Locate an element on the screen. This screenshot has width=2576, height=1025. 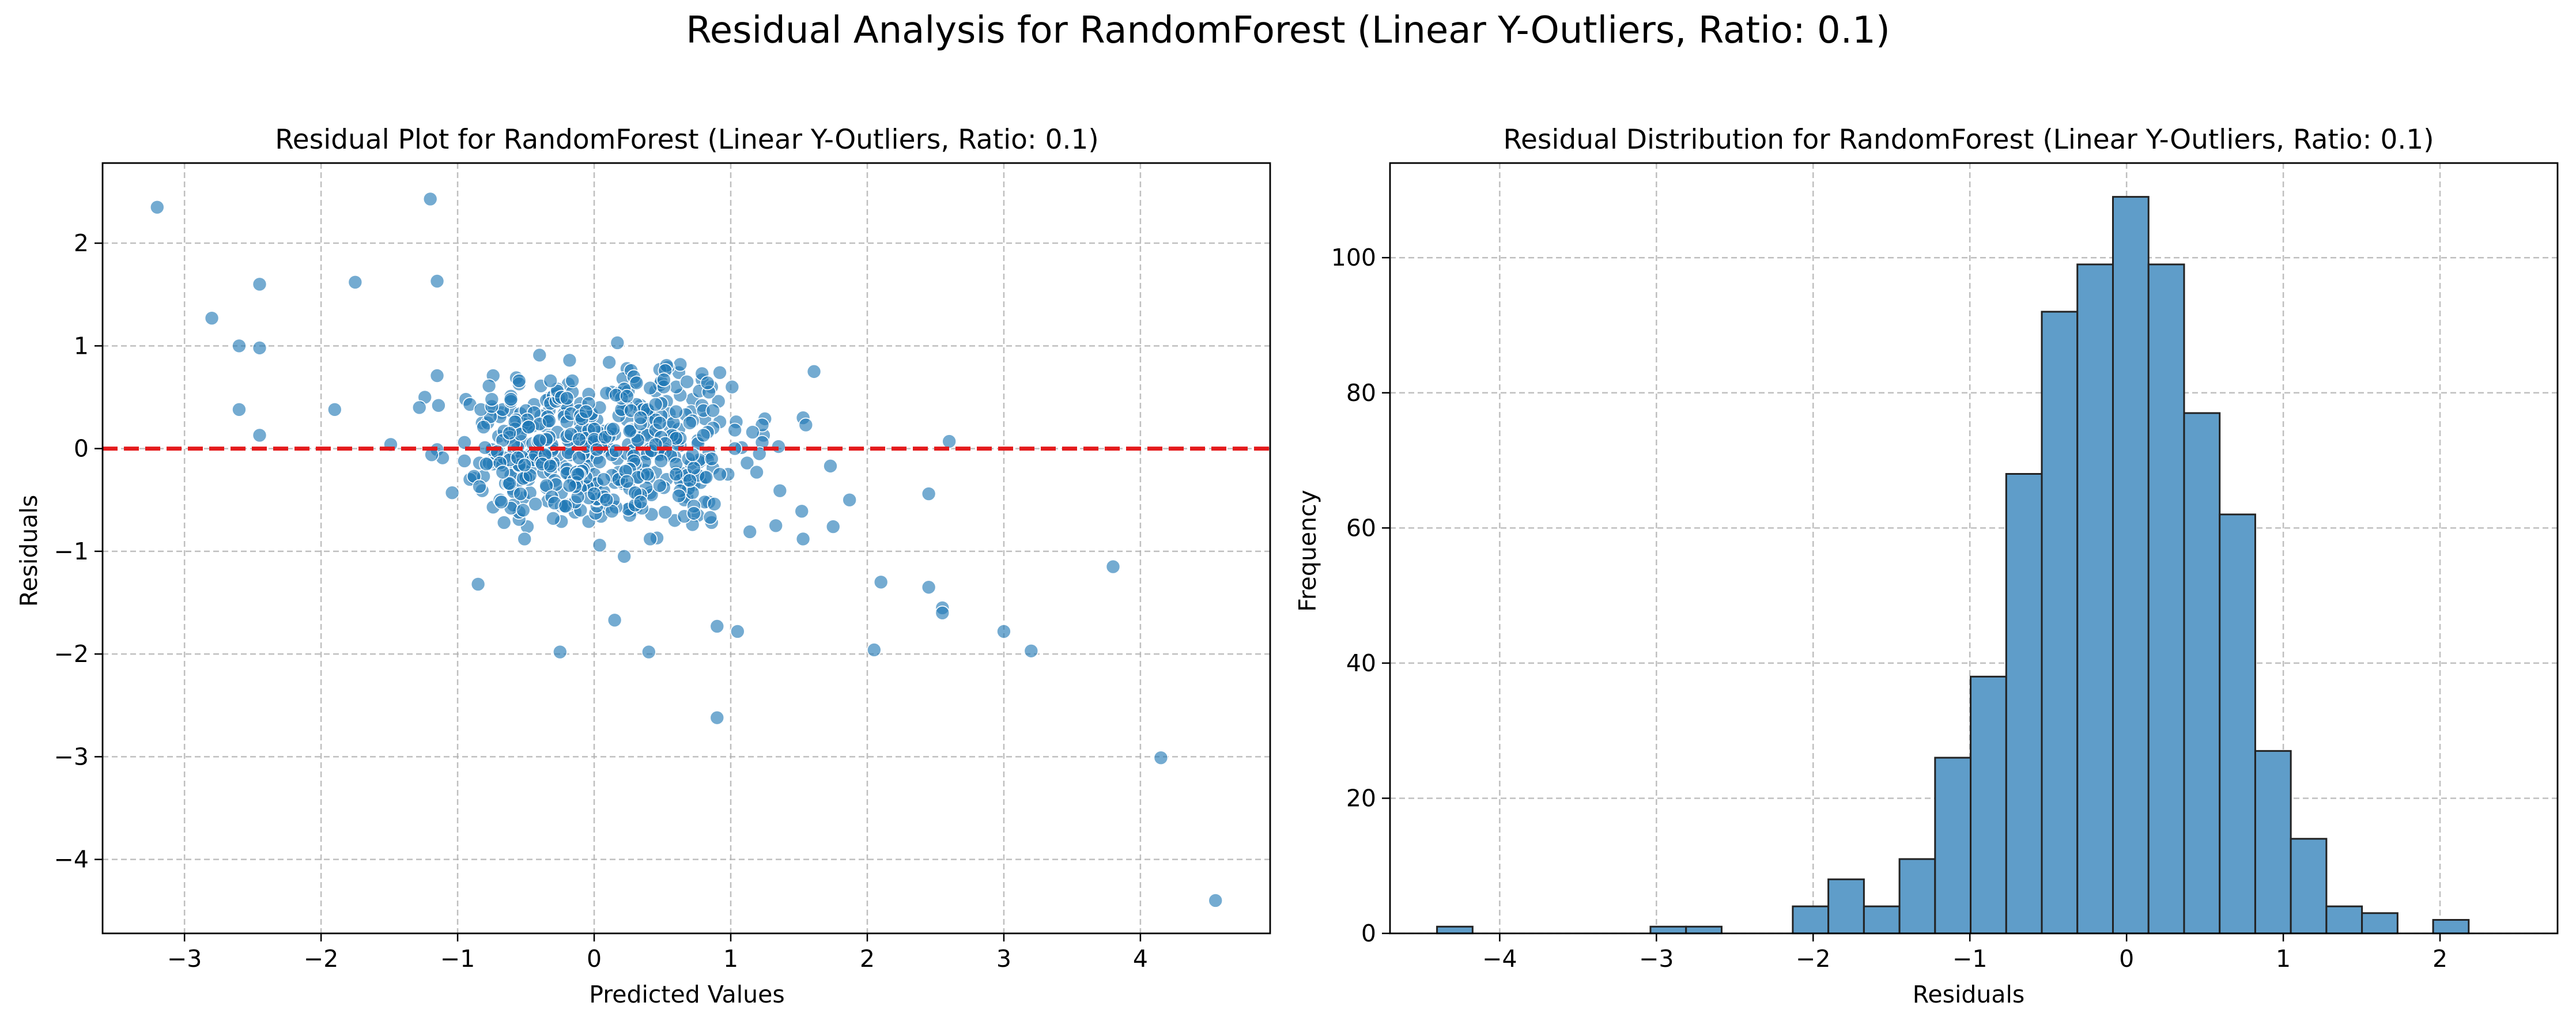
scatter-x-tick-label: 2 is located at coordinates (867, 959).